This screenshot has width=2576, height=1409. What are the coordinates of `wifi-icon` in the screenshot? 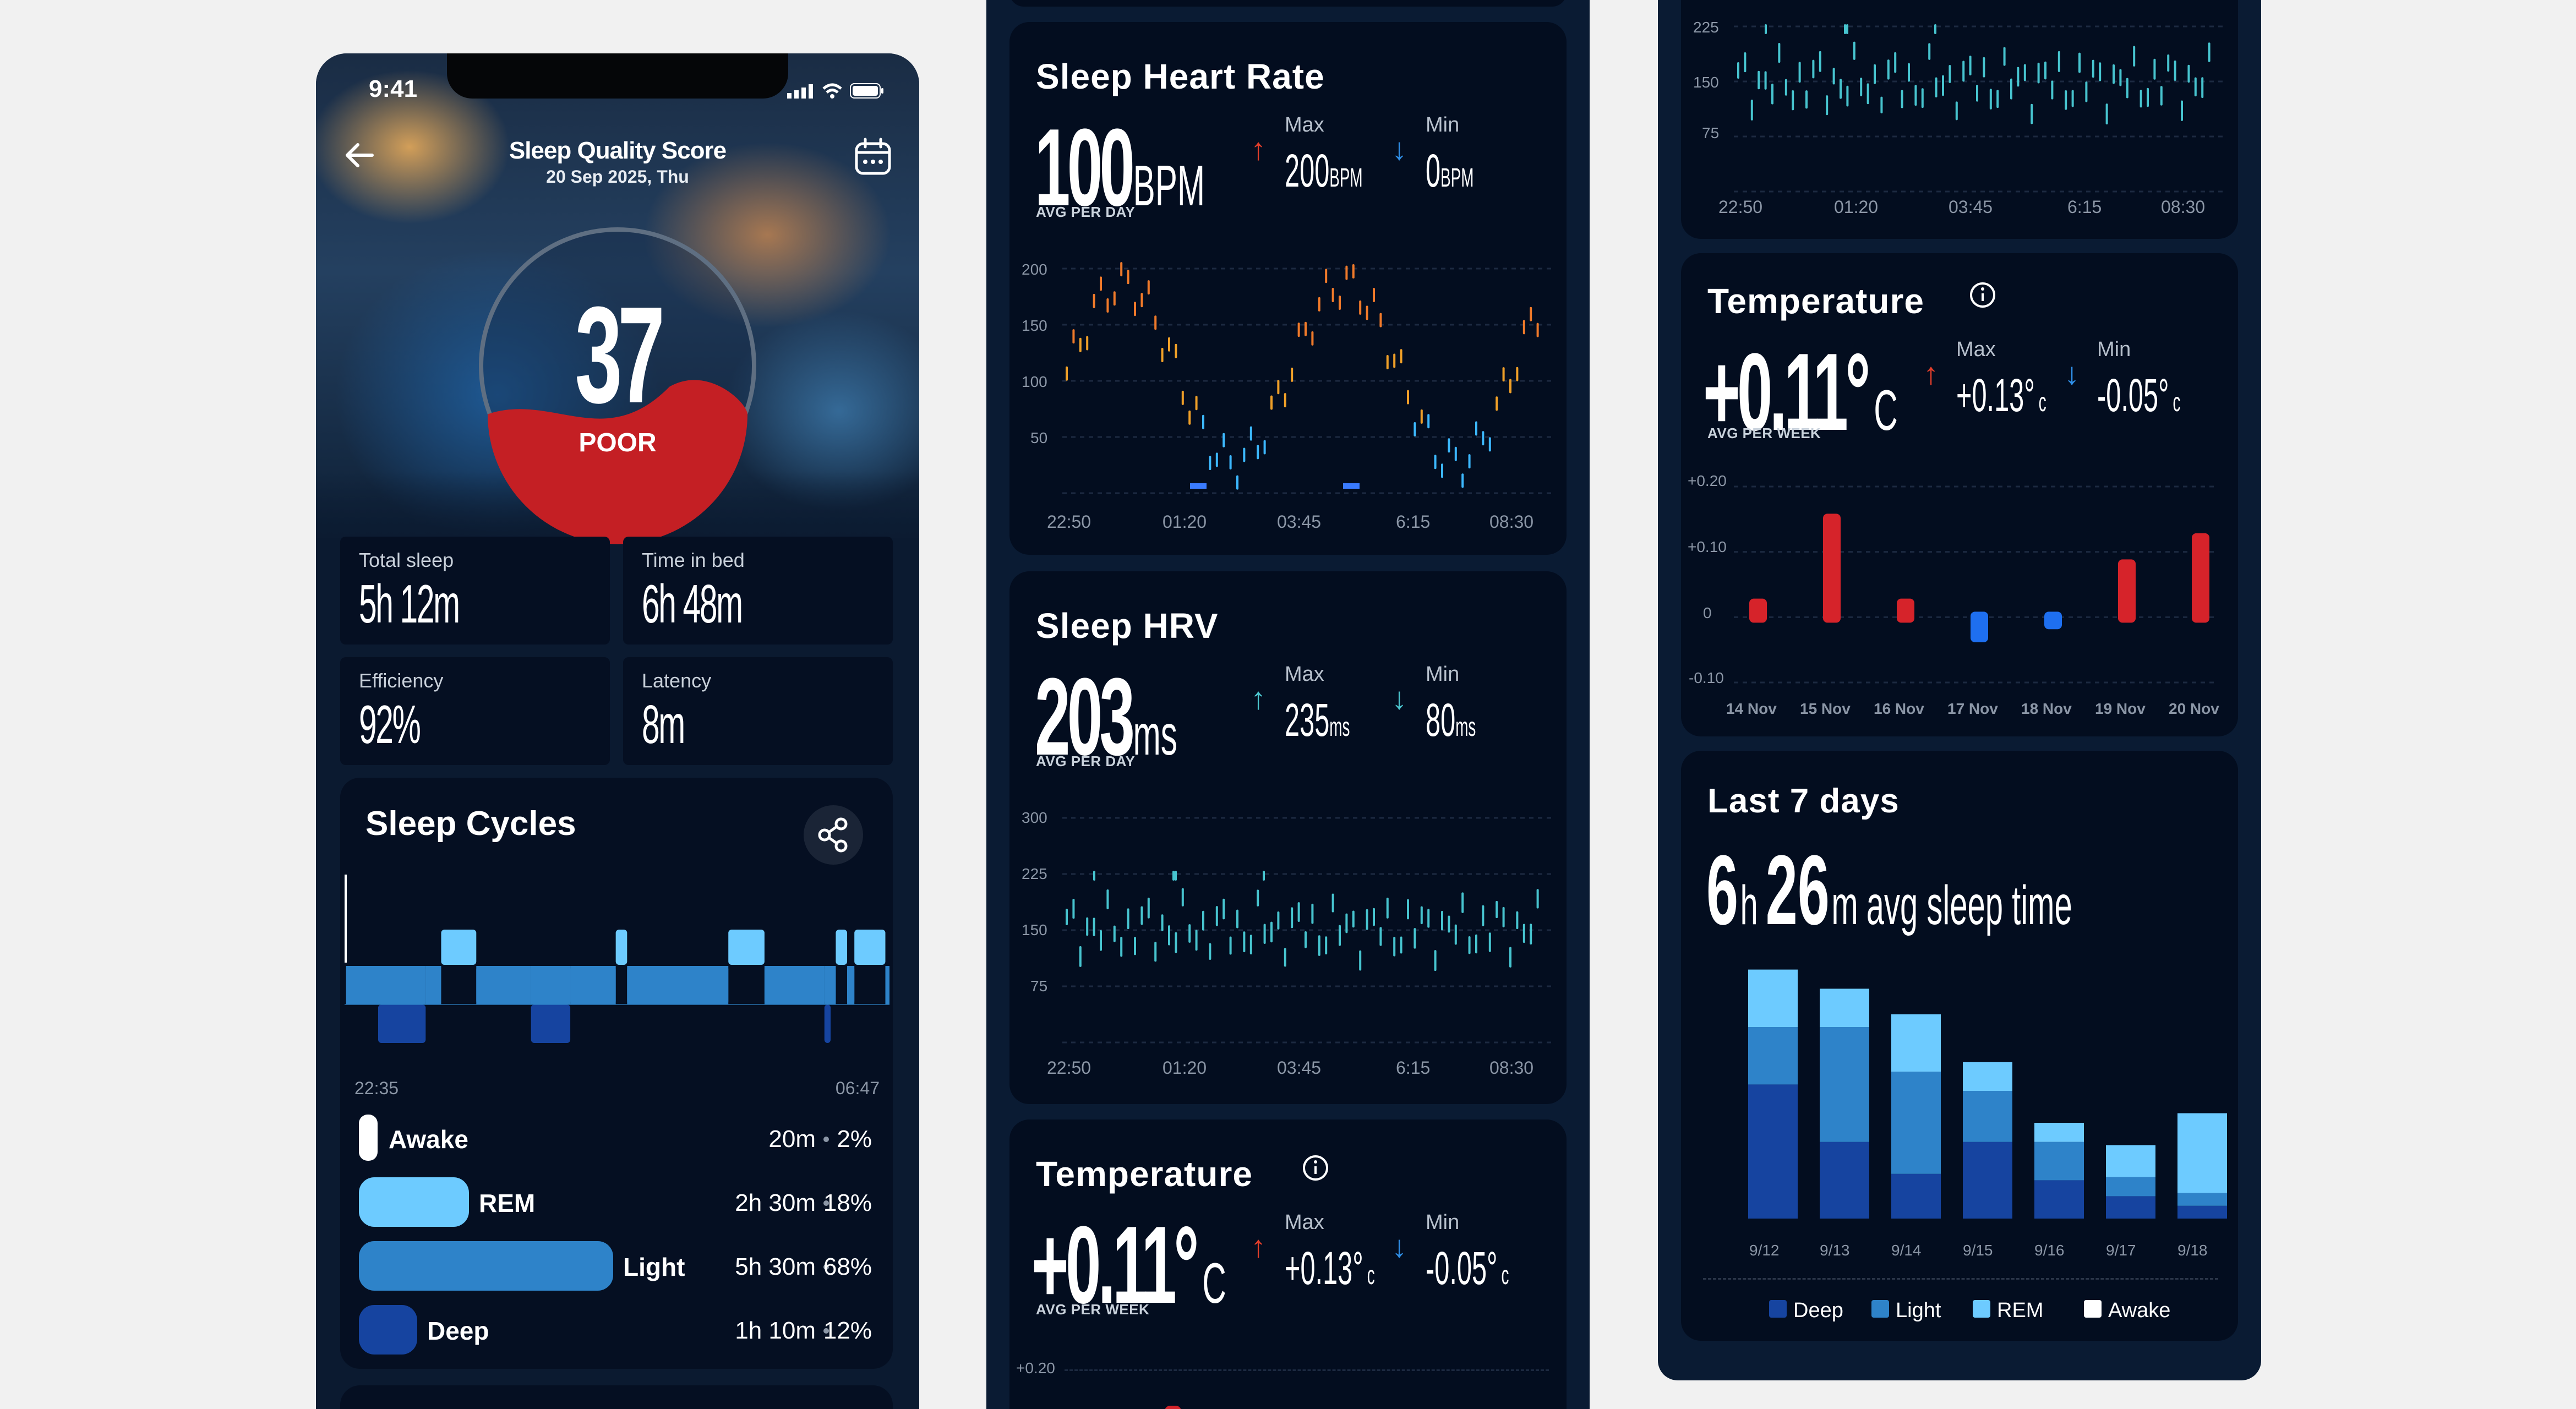 It's located at (832, 90).